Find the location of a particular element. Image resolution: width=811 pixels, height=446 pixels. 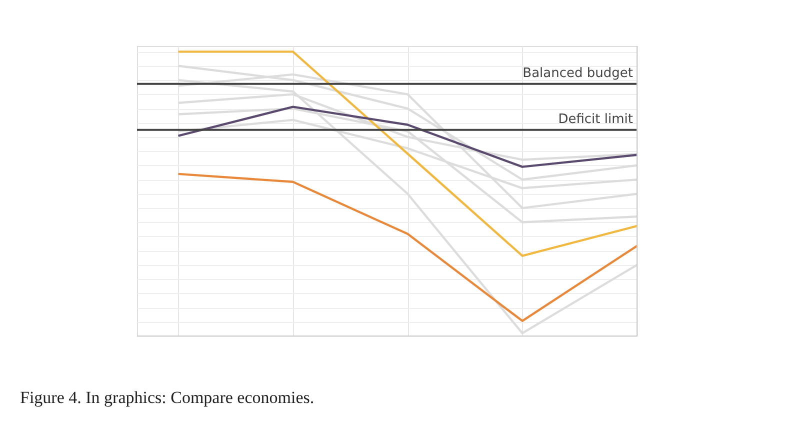

ref-line-label: Balanced budget is located at coordinates (577, 73).